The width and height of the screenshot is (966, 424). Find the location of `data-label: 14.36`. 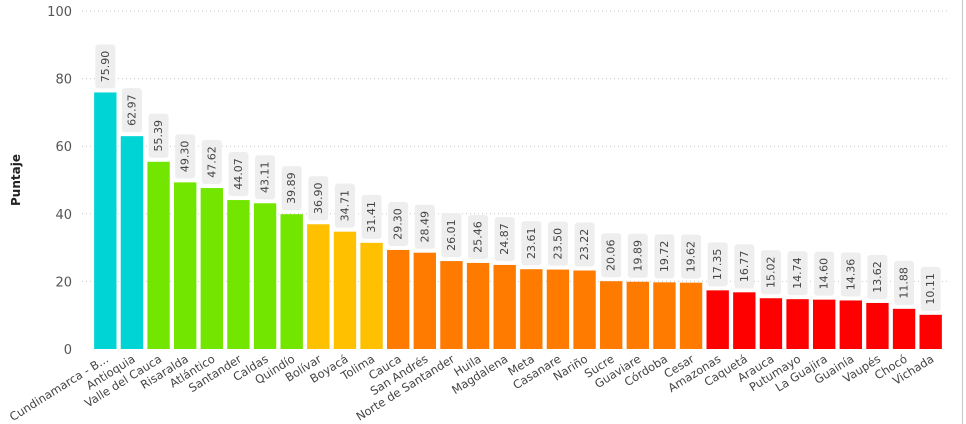

data-label: 14.36 is located at coordinates (850, 275).